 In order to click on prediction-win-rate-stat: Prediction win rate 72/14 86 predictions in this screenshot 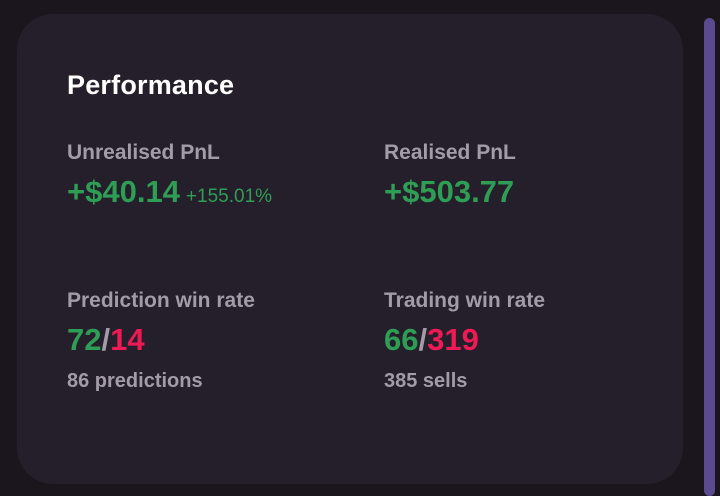, I will do `click(161, 341)`.